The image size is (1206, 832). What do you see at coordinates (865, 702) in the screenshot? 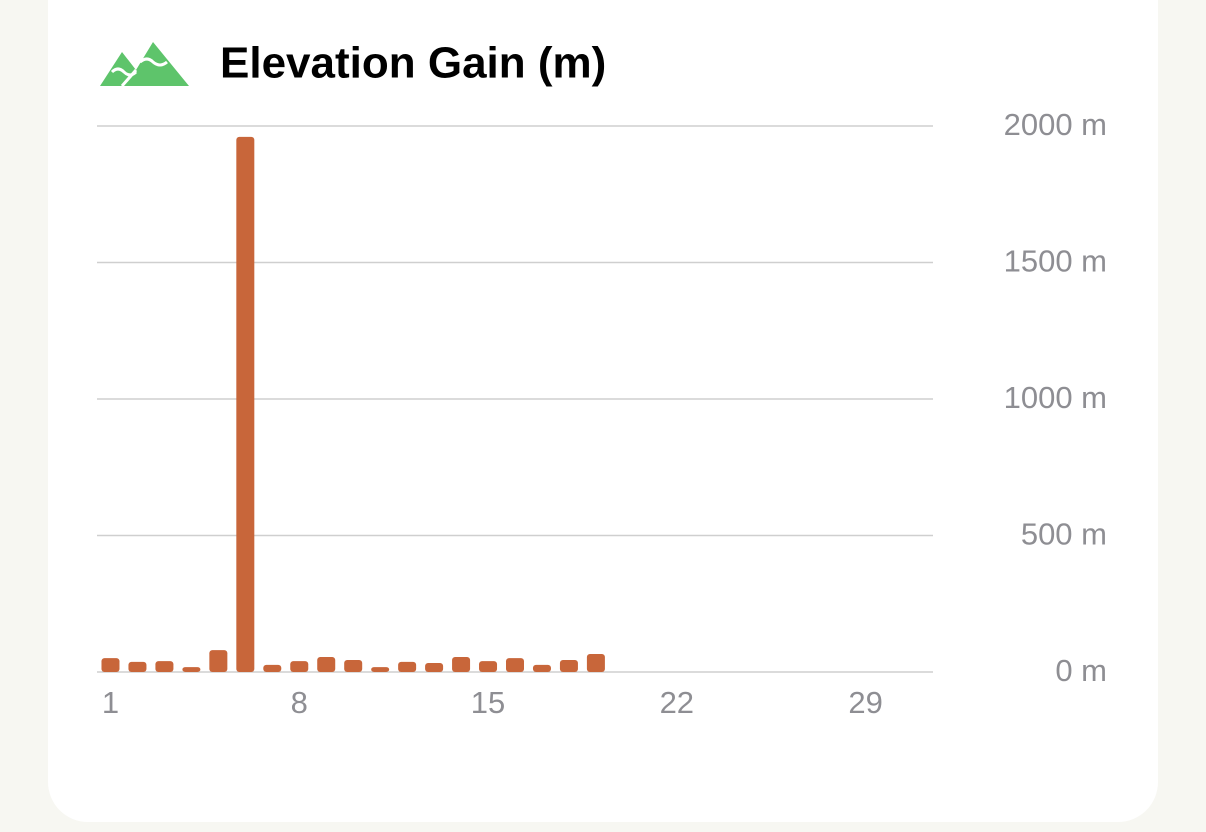
I see `x-tick-label: 29` at bounding box center [865, 702].